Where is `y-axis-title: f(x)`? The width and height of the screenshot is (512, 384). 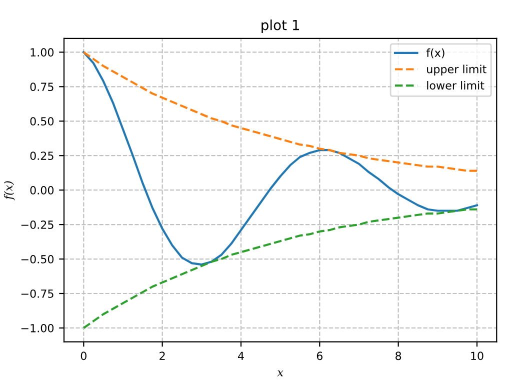
y-axis-title: f(x) is located at coordinates (9, 190).